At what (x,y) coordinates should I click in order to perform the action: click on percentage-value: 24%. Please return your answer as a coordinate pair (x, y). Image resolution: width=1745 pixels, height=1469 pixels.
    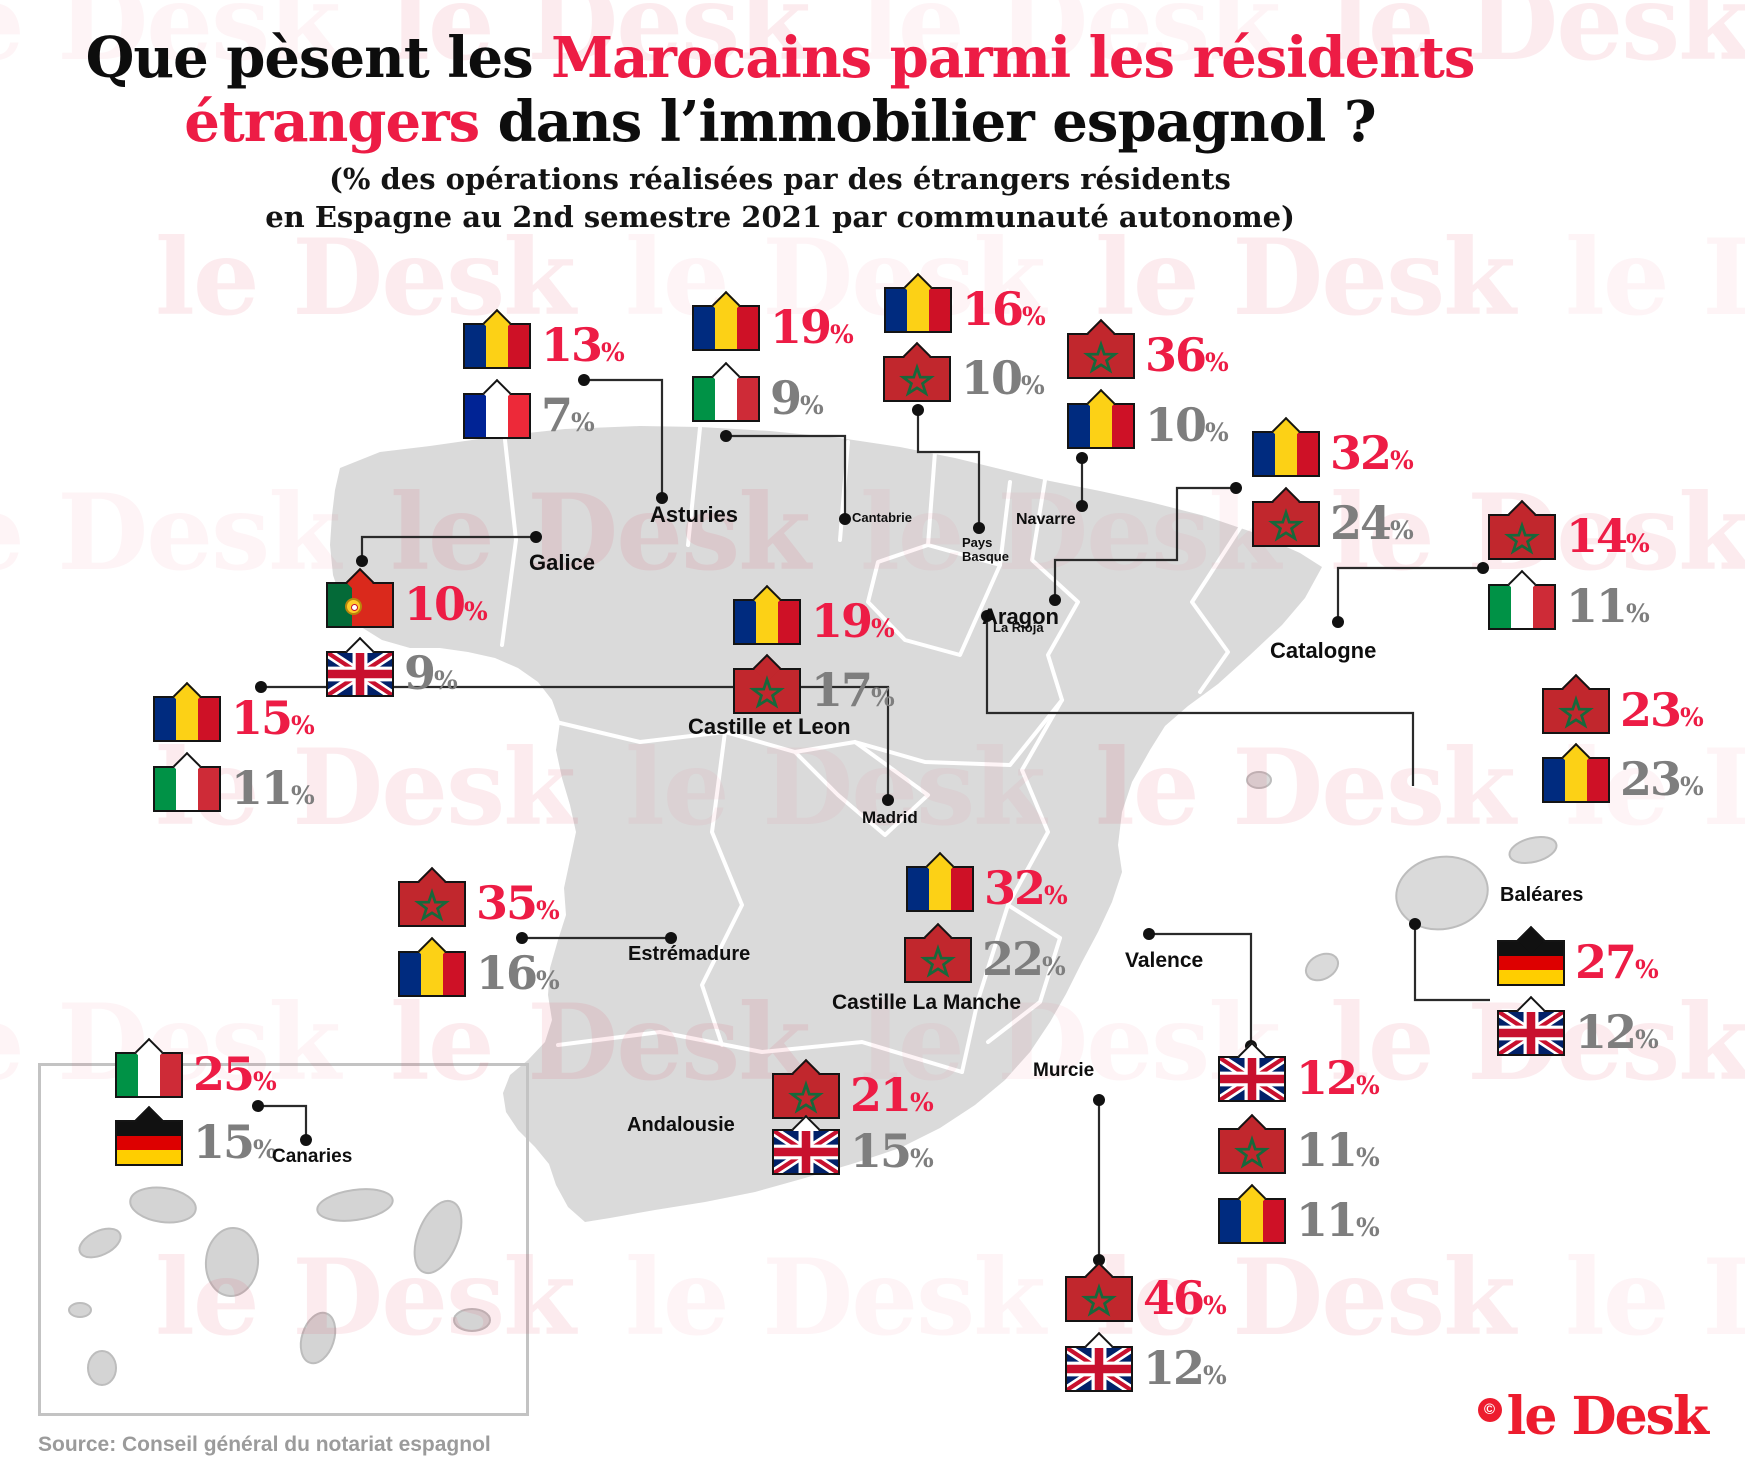
    Looking at the image, I should click on (1372, 522).